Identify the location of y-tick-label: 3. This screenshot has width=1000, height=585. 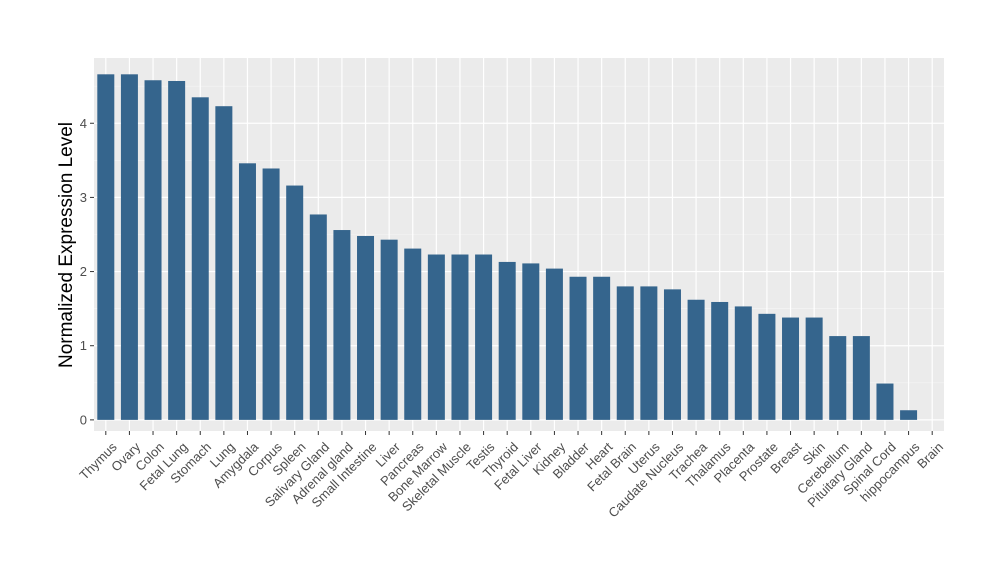
(83, 197).